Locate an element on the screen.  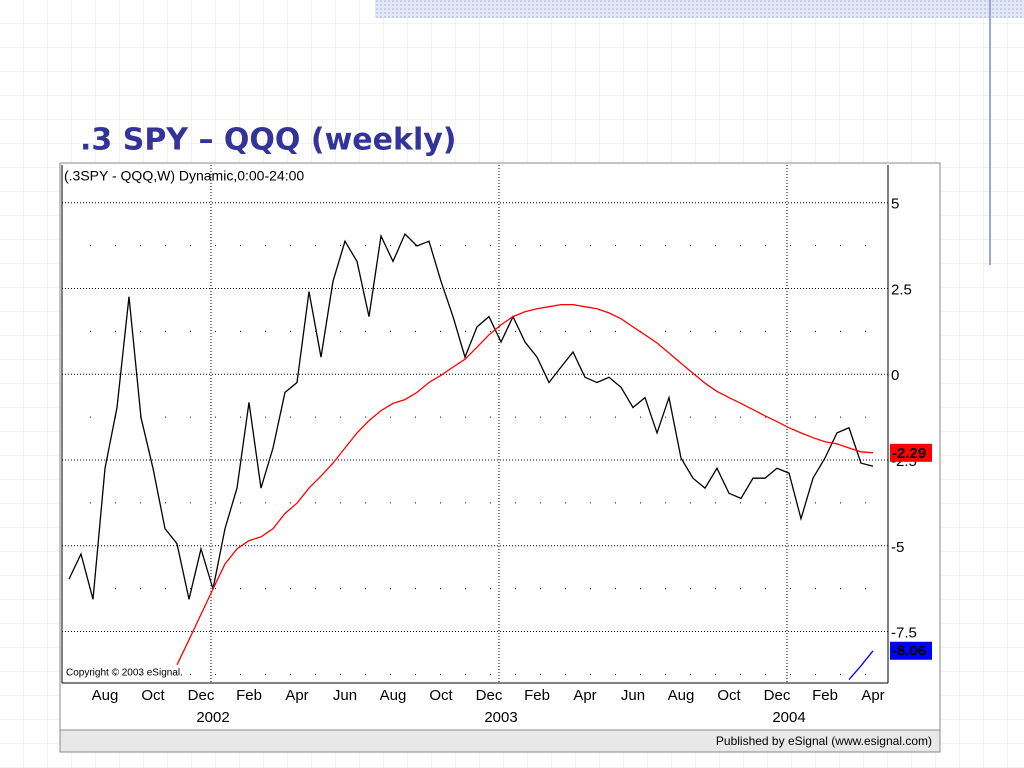
y-tick-label: -5 is located at coordinates (897, 547).